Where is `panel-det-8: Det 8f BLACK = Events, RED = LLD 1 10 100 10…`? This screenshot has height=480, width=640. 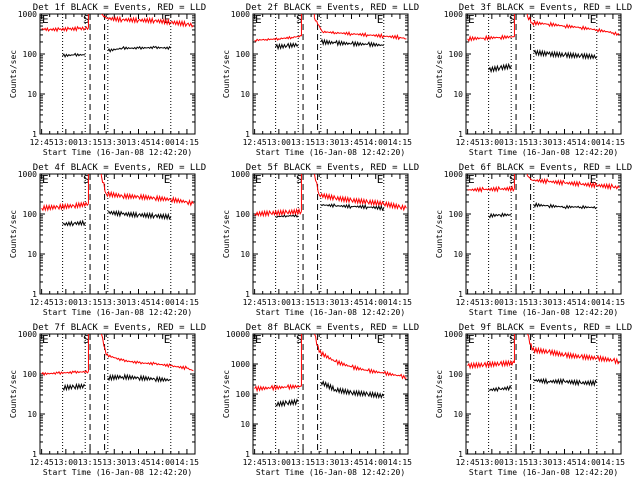 panel-det-8: Det 8f BLACK = Events, RED = LLD 1 10 100 10… is located at coordinates (320, 400).